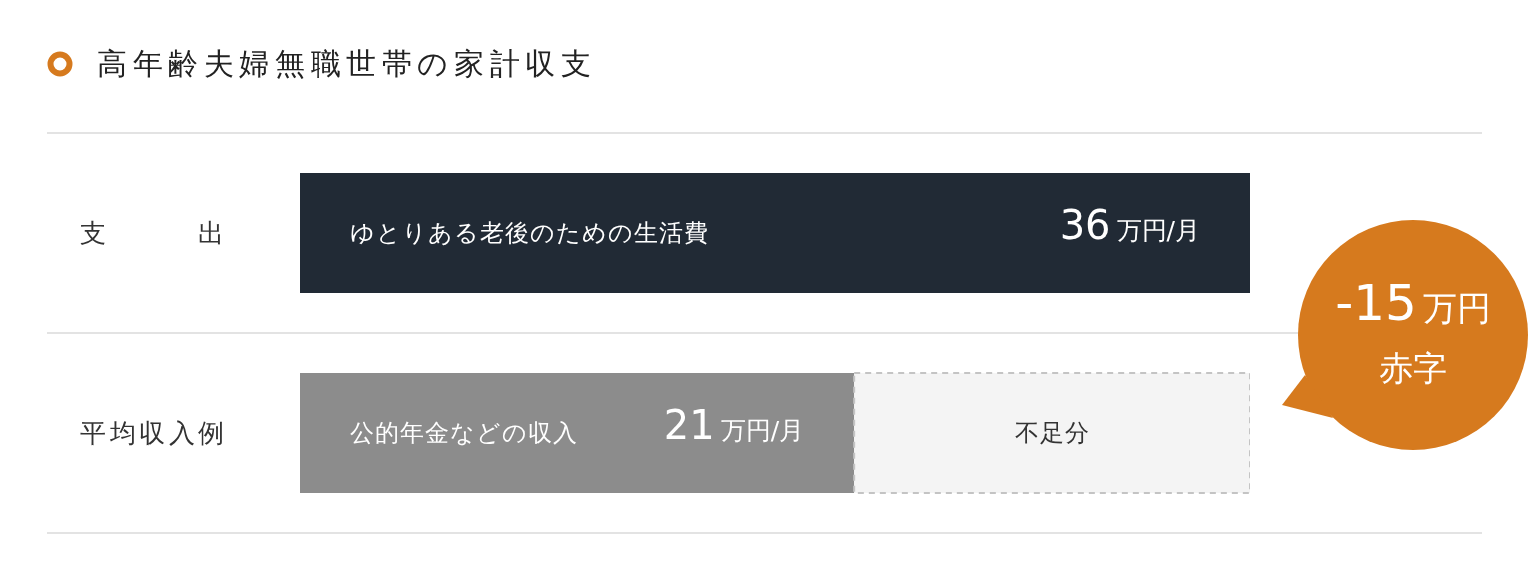 The height and width of the screenshot is (582, 1530). Describe the element at coordinates (152, 433) in the screenshot. I see `y-tick-label: 平均収入例` at that location.